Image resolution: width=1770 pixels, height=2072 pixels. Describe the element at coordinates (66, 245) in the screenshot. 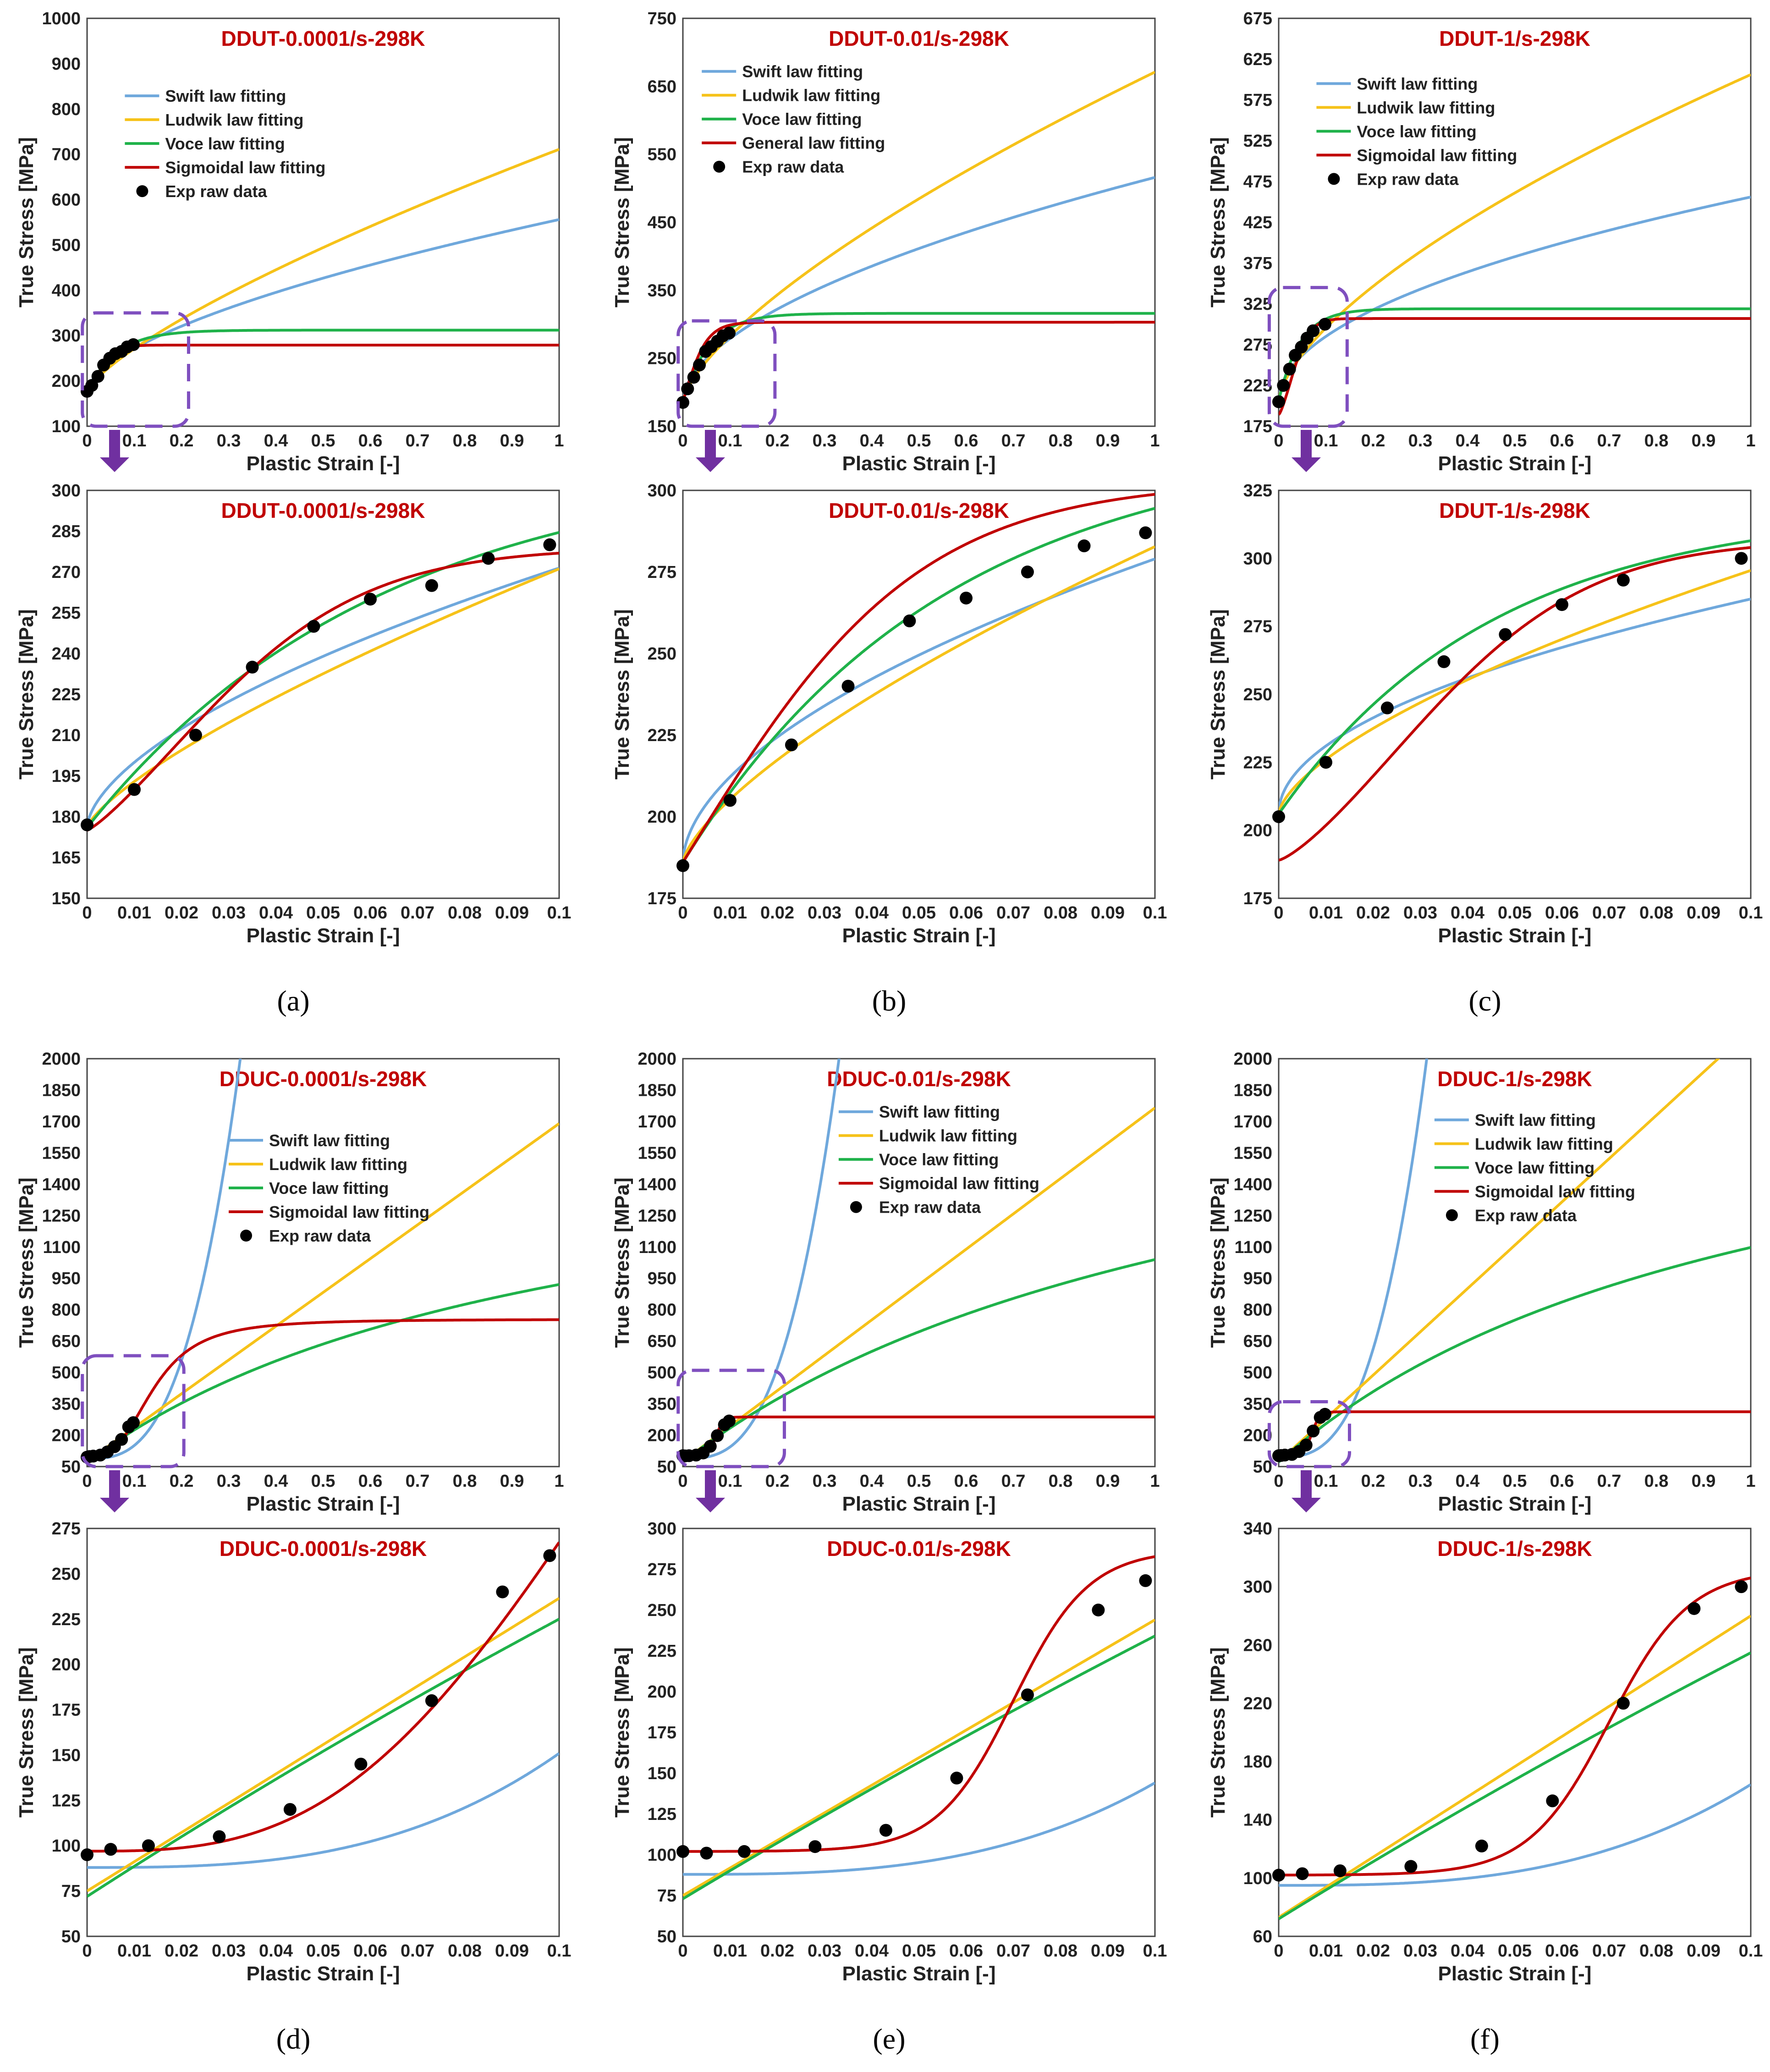

I see `y-tick-label: 500` at that location.